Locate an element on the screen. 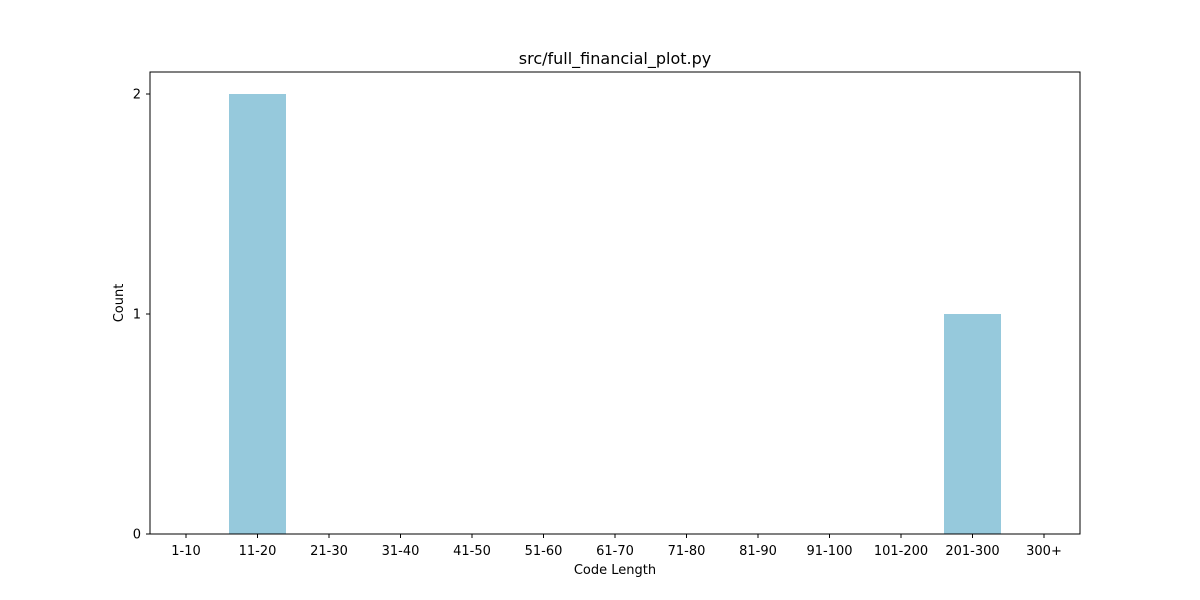 This screenshot has width=1200, height=600. y-tick-label: 0 is located at coordinates (137, 535).